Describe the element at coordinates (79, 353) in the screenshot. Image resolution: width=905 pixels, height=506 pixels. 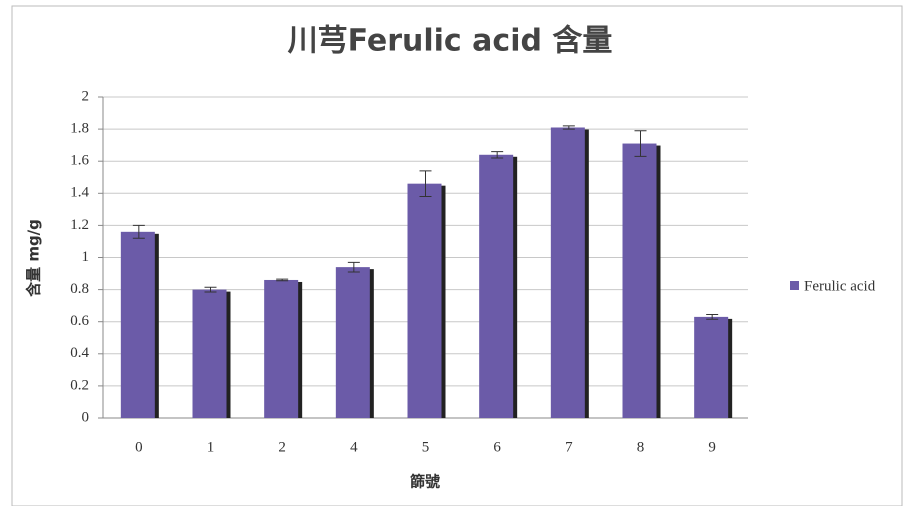
I see `y-tick-label: 0.4` at that location.